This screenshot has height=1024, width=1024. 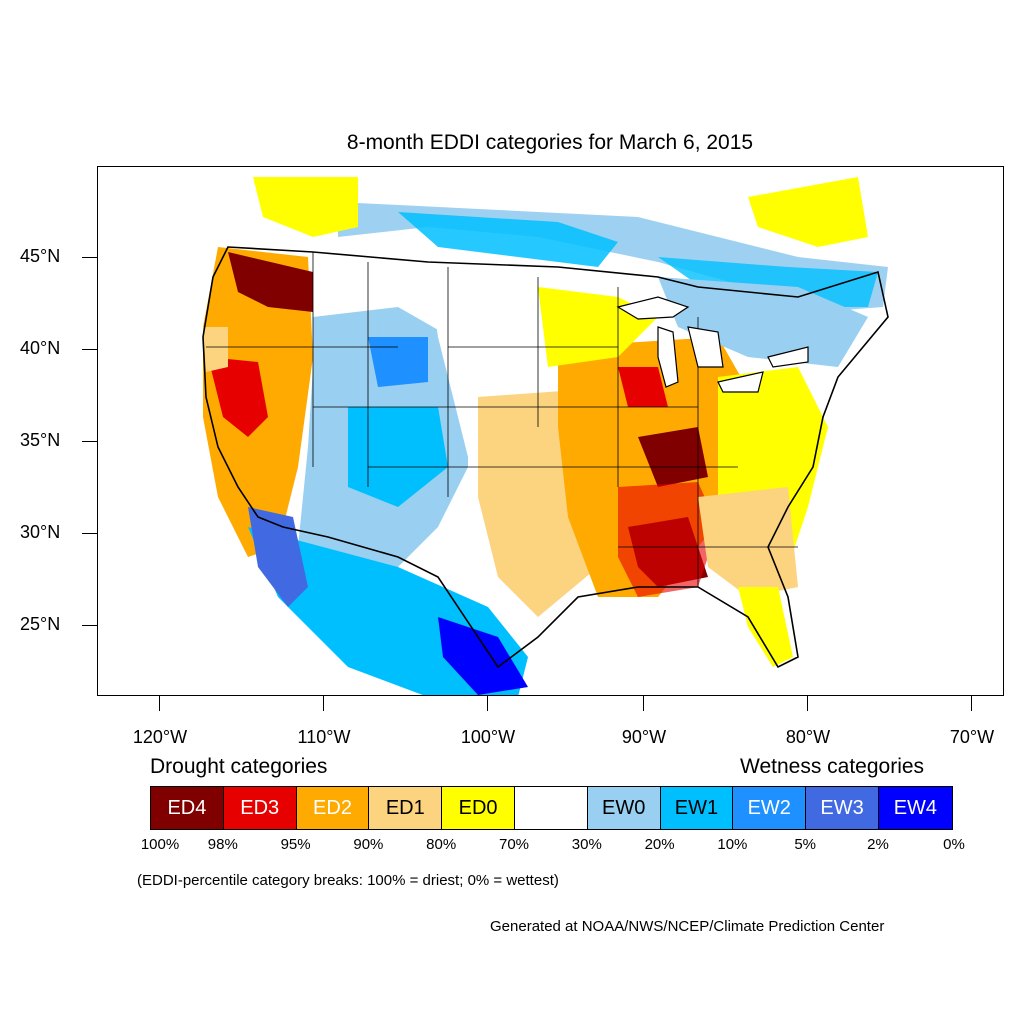 What do you see at coordinates (270, 282) in the screenshot?
I see `pacific-nw-extreme` at bounding box center [270, 282].